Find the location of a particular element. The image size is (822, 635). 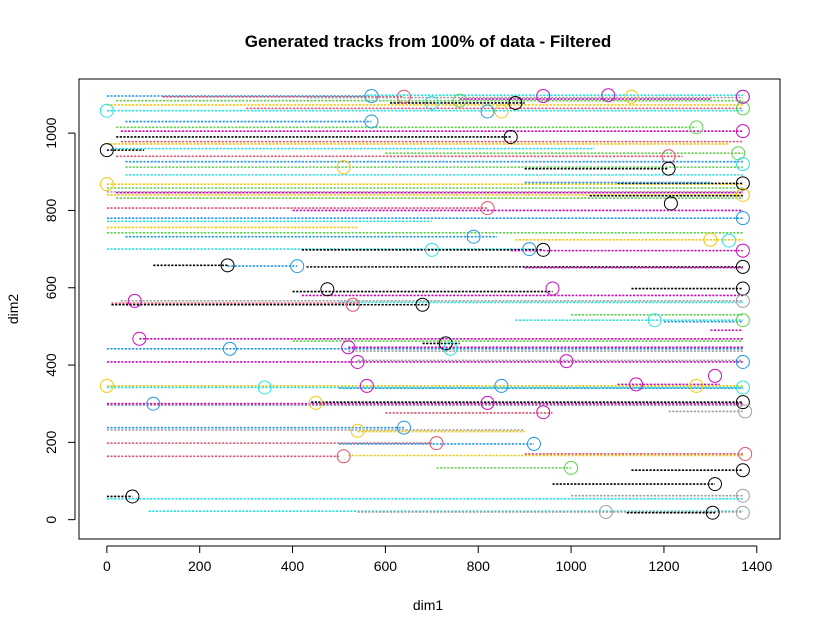

y-axis: 0 200 400 600 800 1000 is located at coordinates (59, 320).